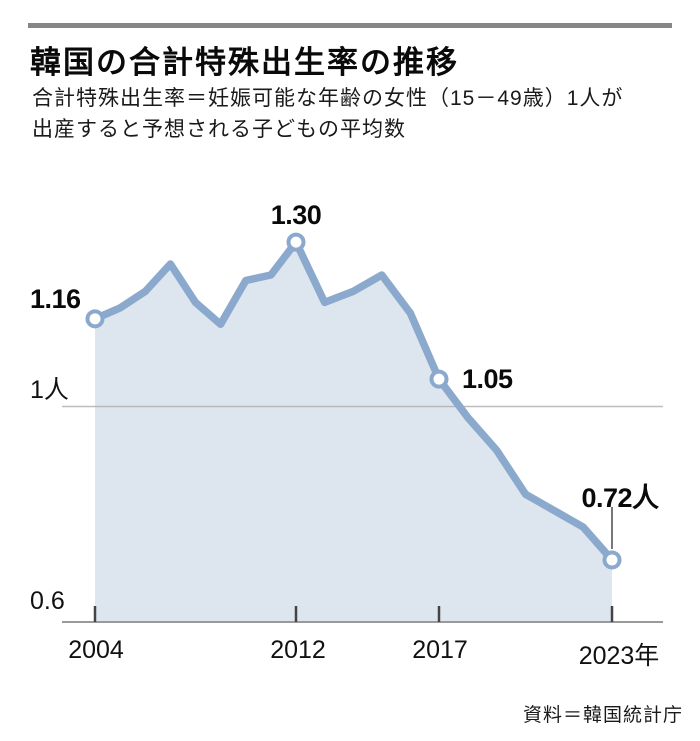 This screenshot has height=741, width=700. What do you see at coordinates (619, 656) in the screenshot?
I see `x-tick-label-2023: 2023年` at bounding box center [619, 656].